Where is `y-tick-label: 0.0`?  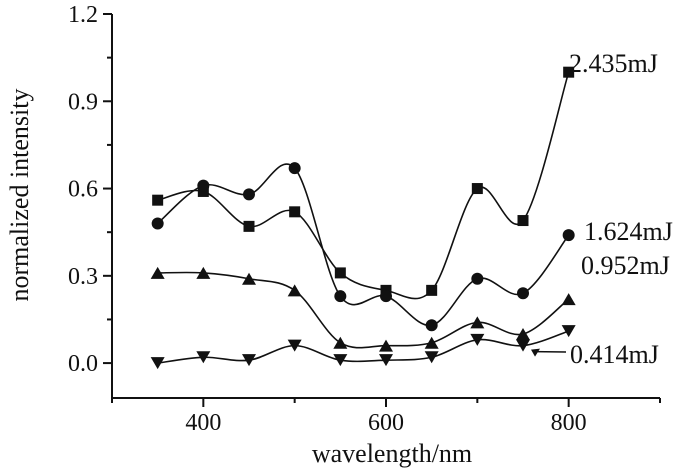 y-tick-label: 0.0 is located at coordinates (83, 364).